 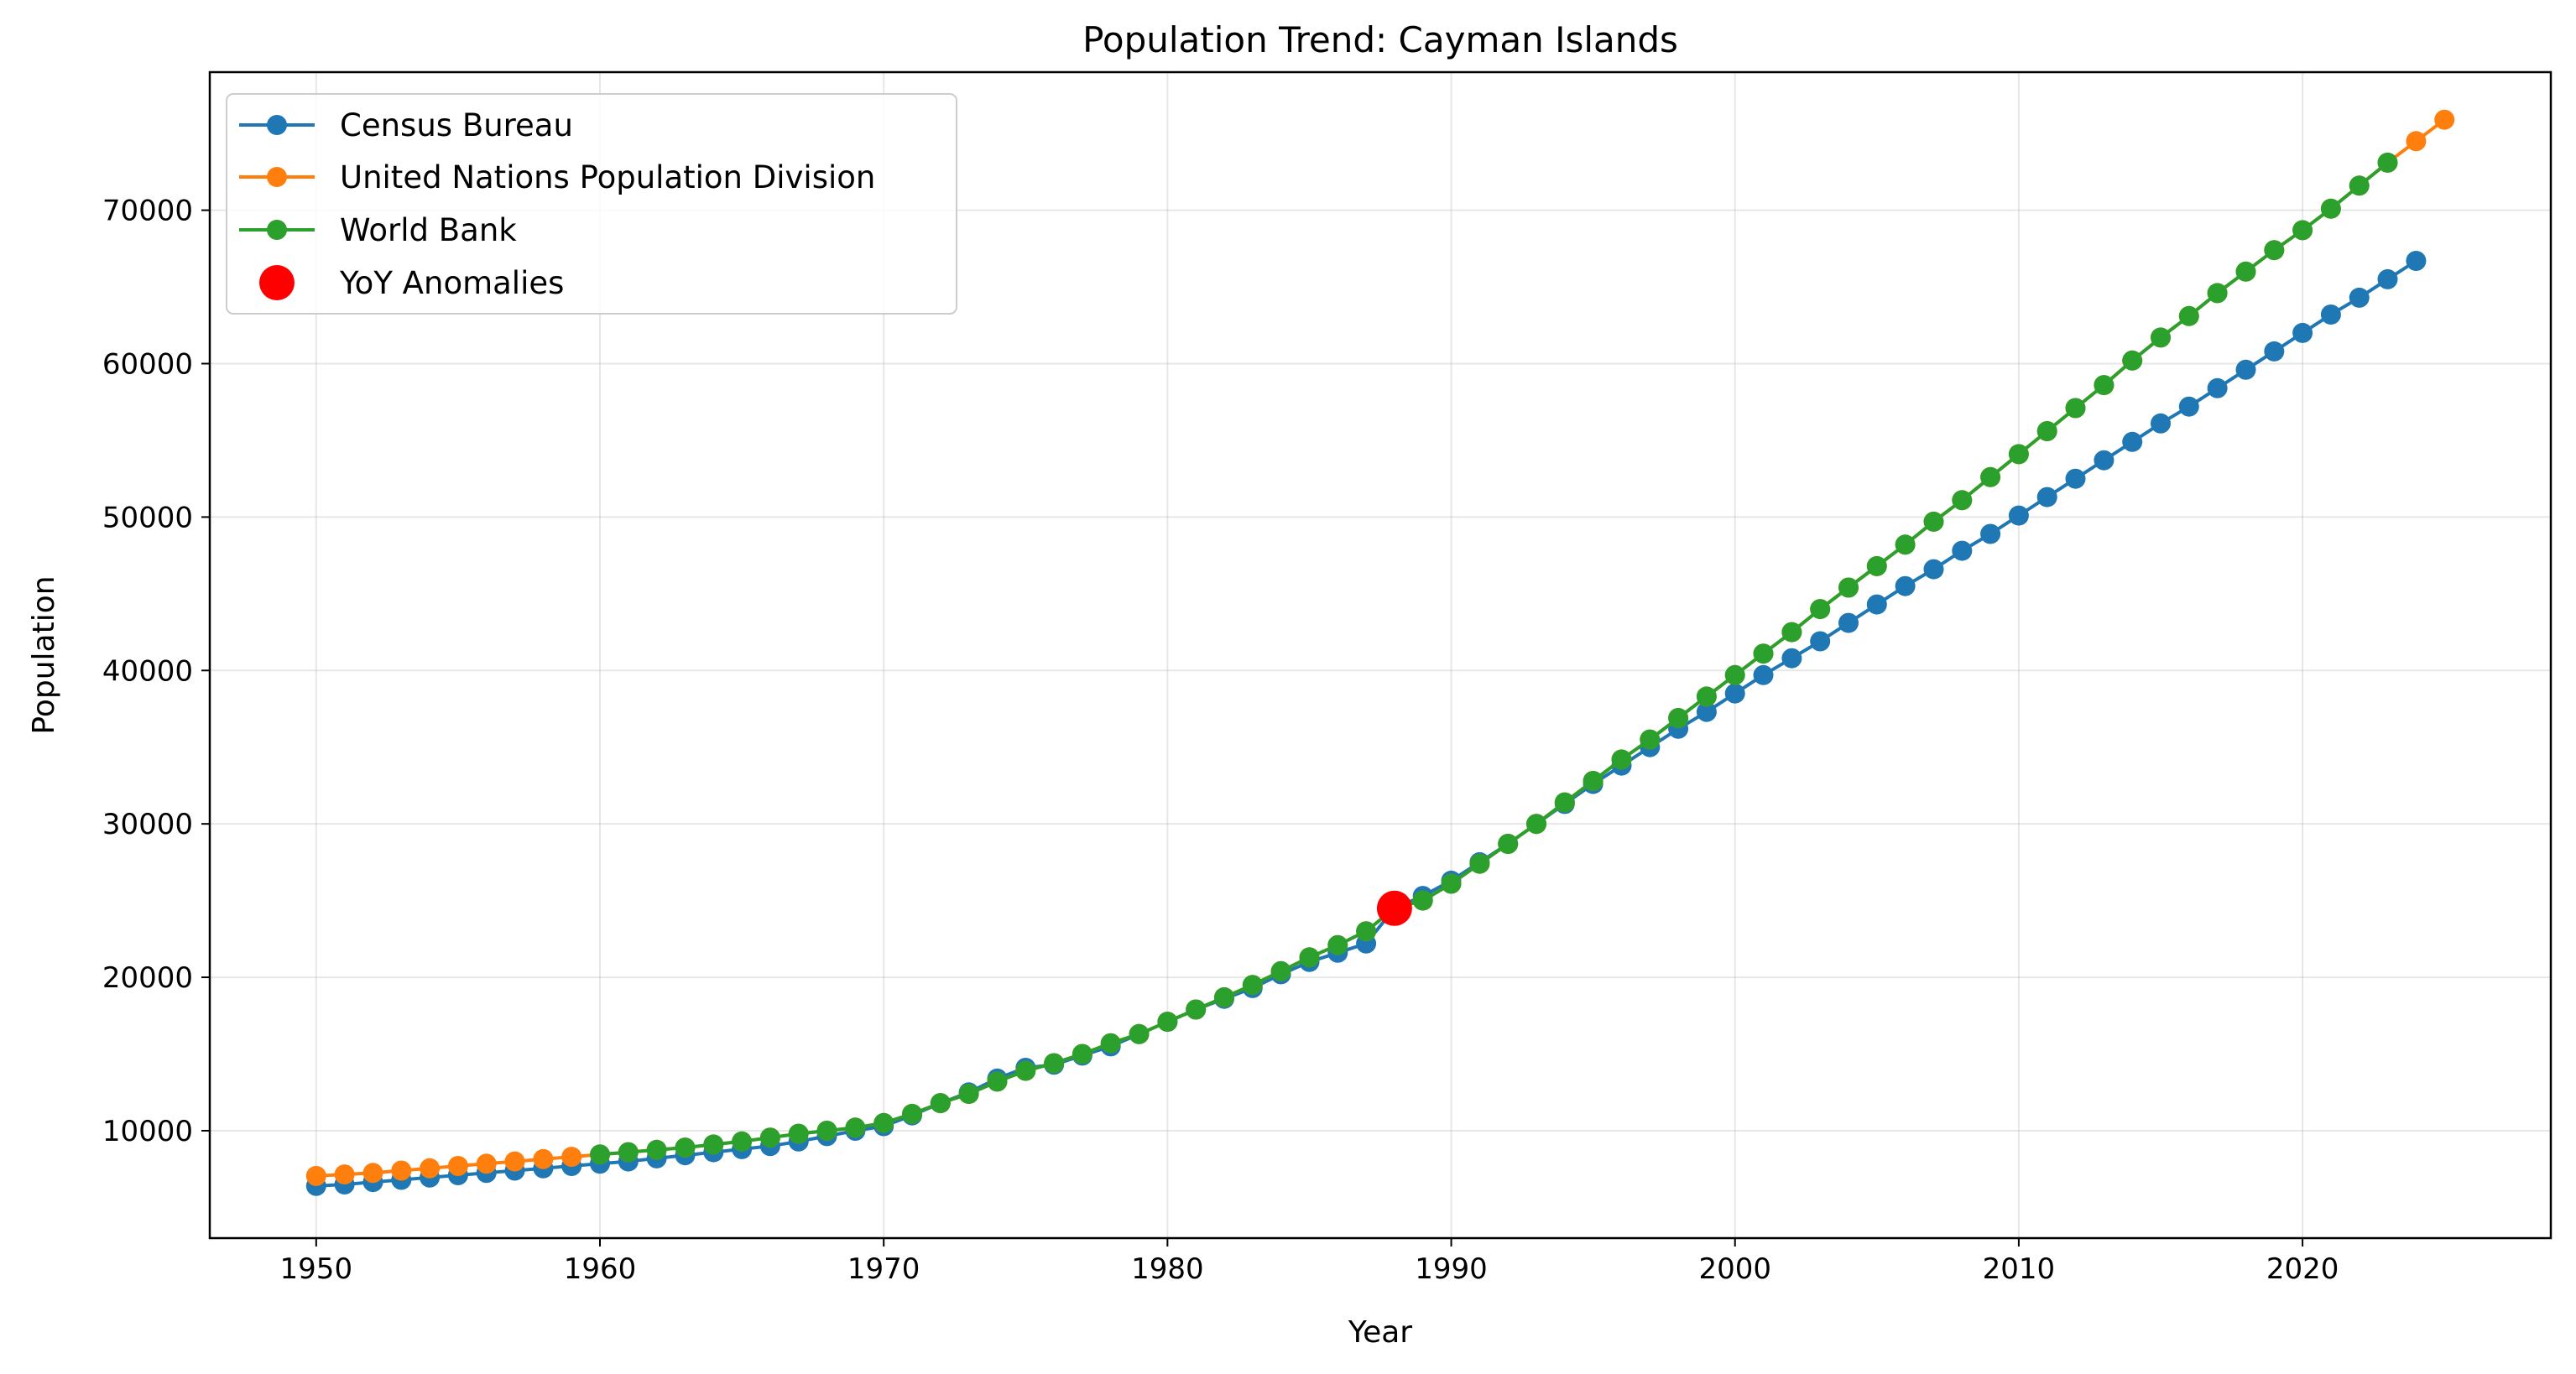 I want to click on x-axis-title: Year, so click(x=1380, y=1332).